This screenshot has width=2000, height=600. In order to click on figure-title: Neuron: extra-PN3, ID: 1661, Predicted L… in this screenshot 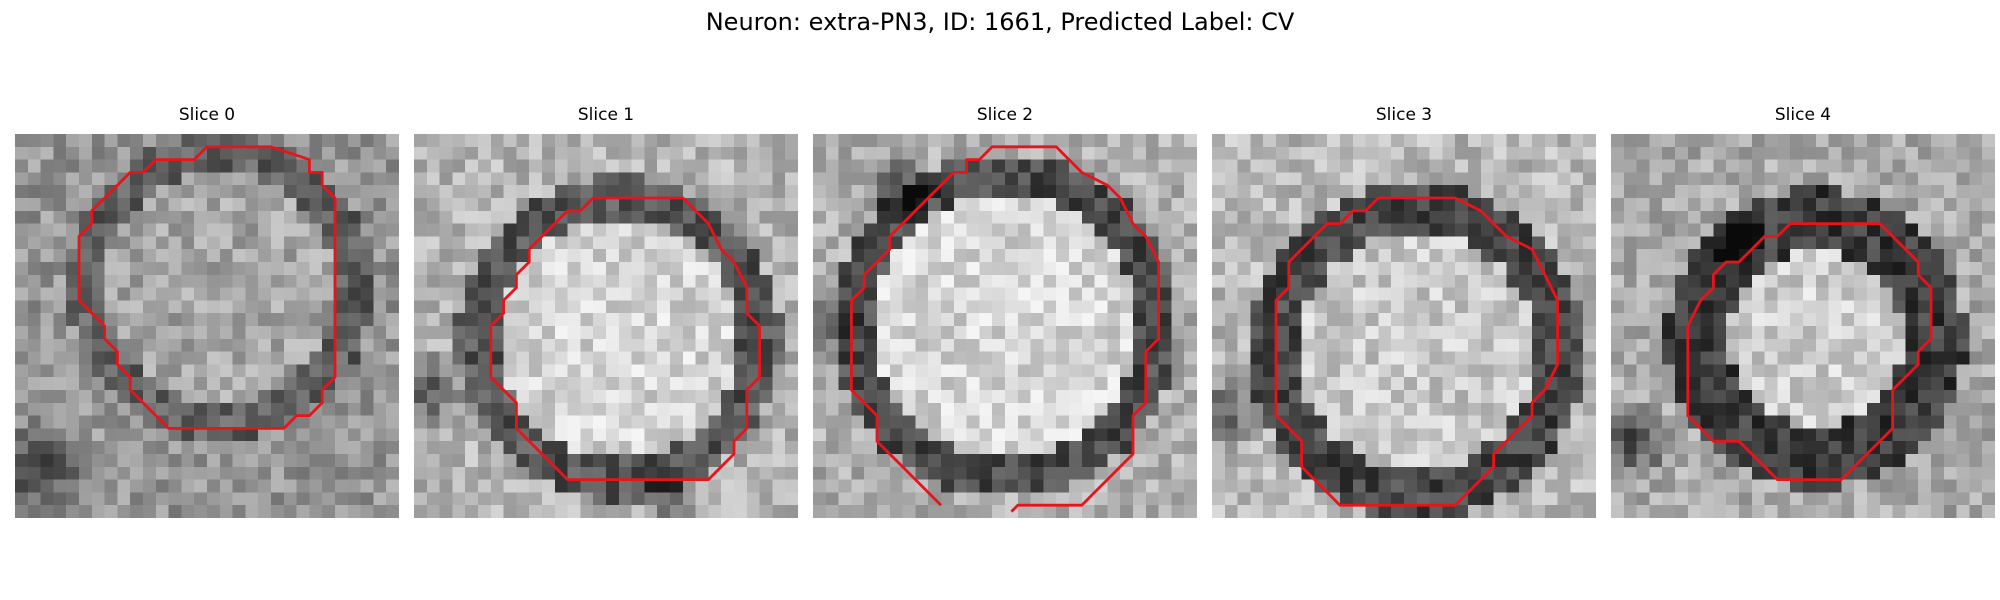, I will do `click(1000, 22)`.